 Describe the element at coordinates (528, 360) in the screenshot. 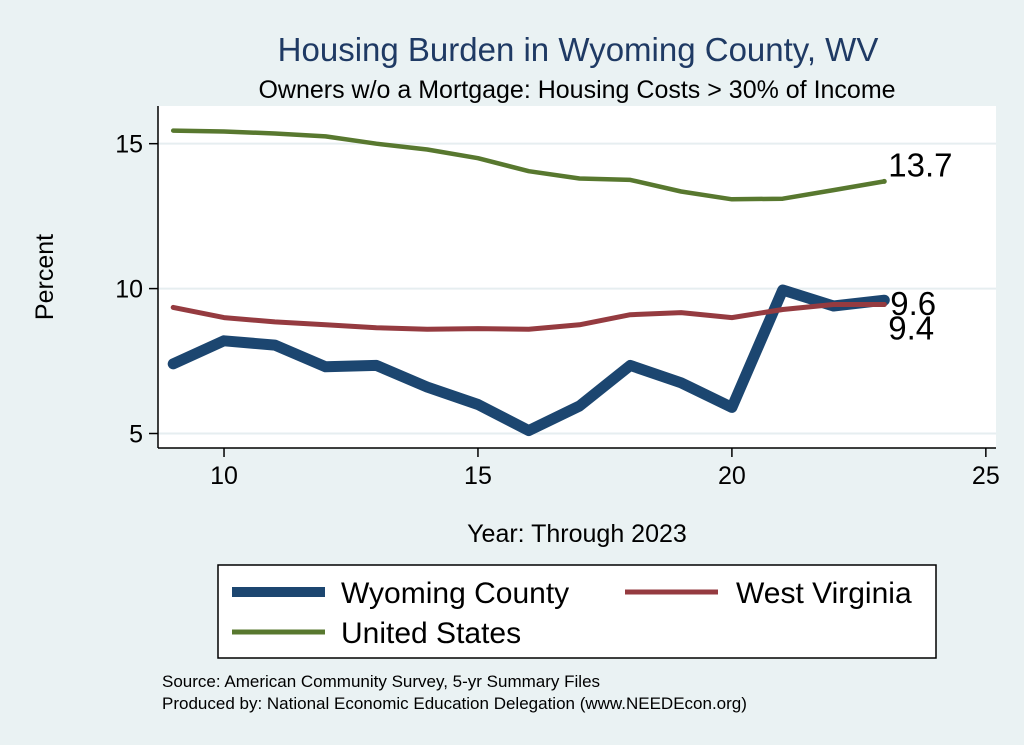

I see `series-line-wyoming-county` at that location.